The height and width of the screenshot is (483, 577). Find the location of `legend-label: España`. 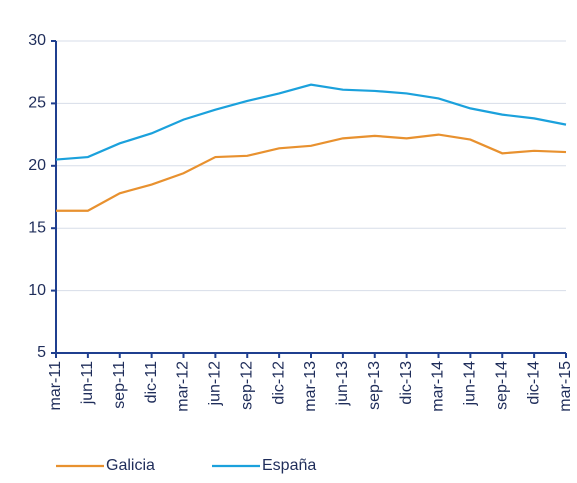

legend-label: España is located at coordinates (289, 465).